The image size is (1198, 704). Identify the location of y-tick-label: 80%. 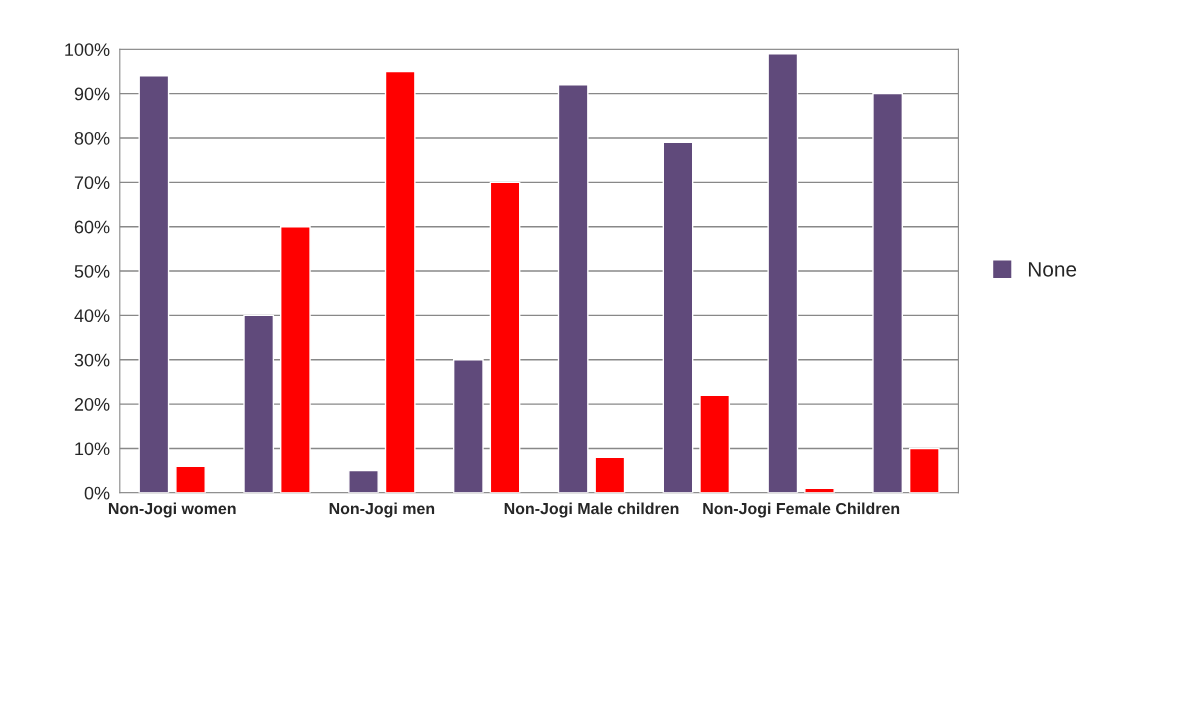
(92, 138).